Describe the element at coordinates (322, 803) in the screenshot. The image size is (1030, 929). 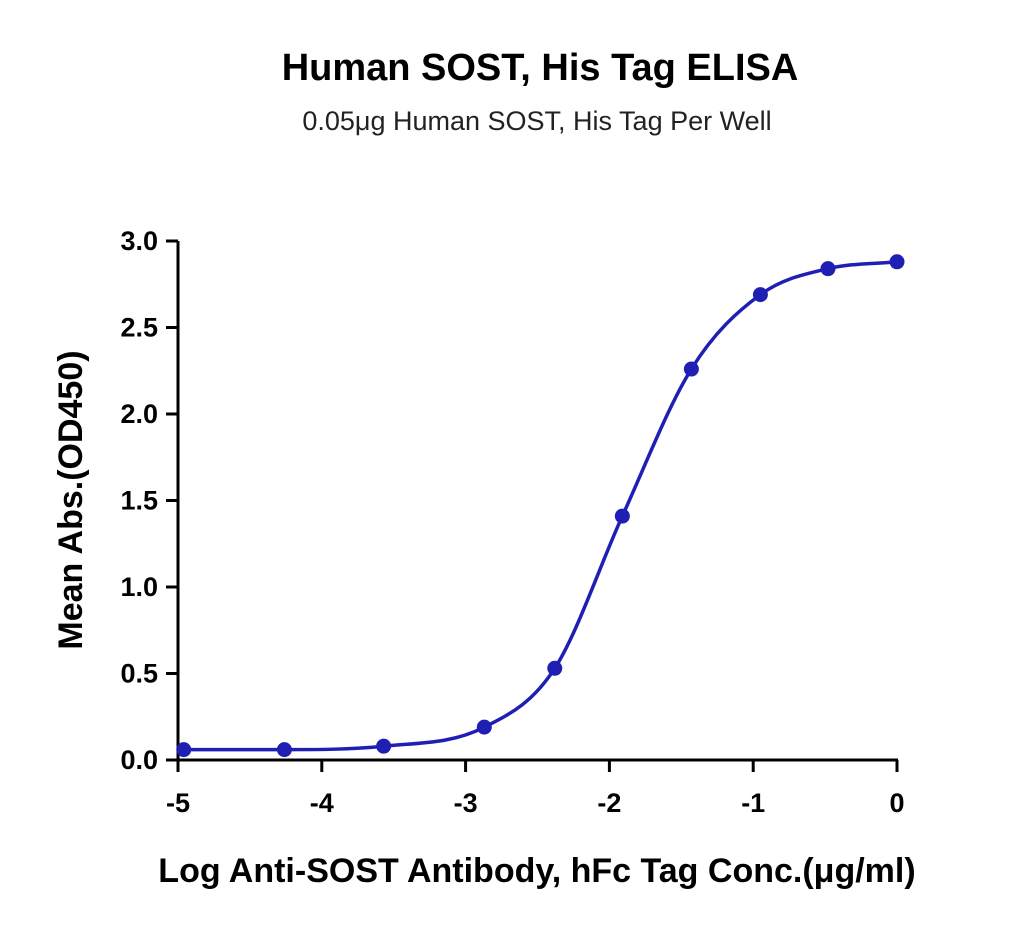
I see `x-tick-label: -4` at that location.